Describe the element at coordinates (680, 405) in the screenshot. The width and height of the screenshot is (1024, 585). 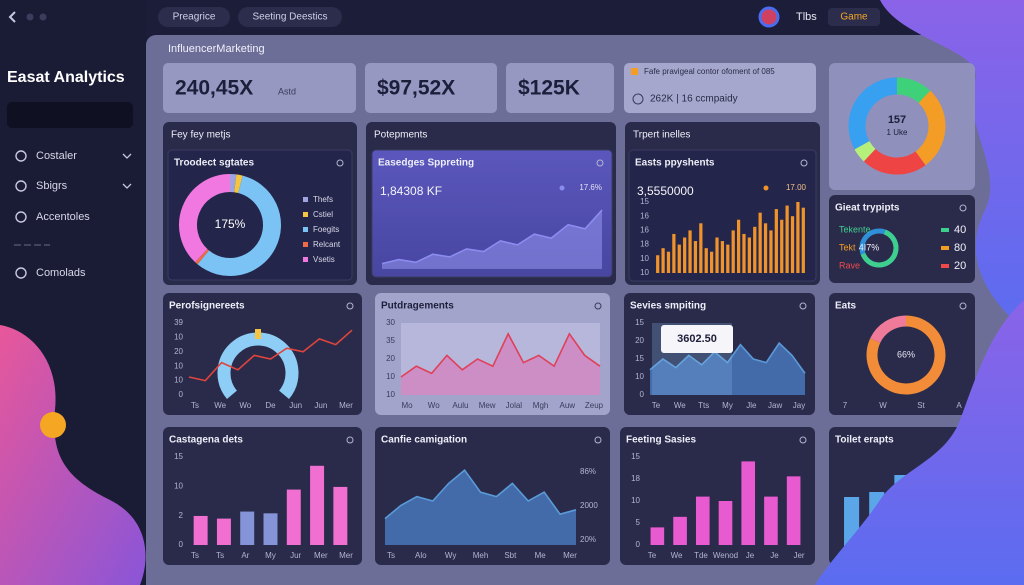
I see `axis-label: We` at that location.